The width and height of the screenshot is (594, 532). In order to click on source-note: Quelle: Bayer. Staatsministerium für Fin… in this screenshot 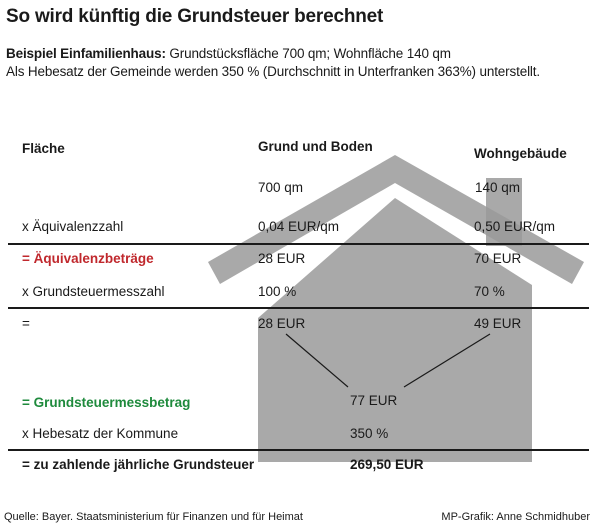, I will do `click(153, 517)`.